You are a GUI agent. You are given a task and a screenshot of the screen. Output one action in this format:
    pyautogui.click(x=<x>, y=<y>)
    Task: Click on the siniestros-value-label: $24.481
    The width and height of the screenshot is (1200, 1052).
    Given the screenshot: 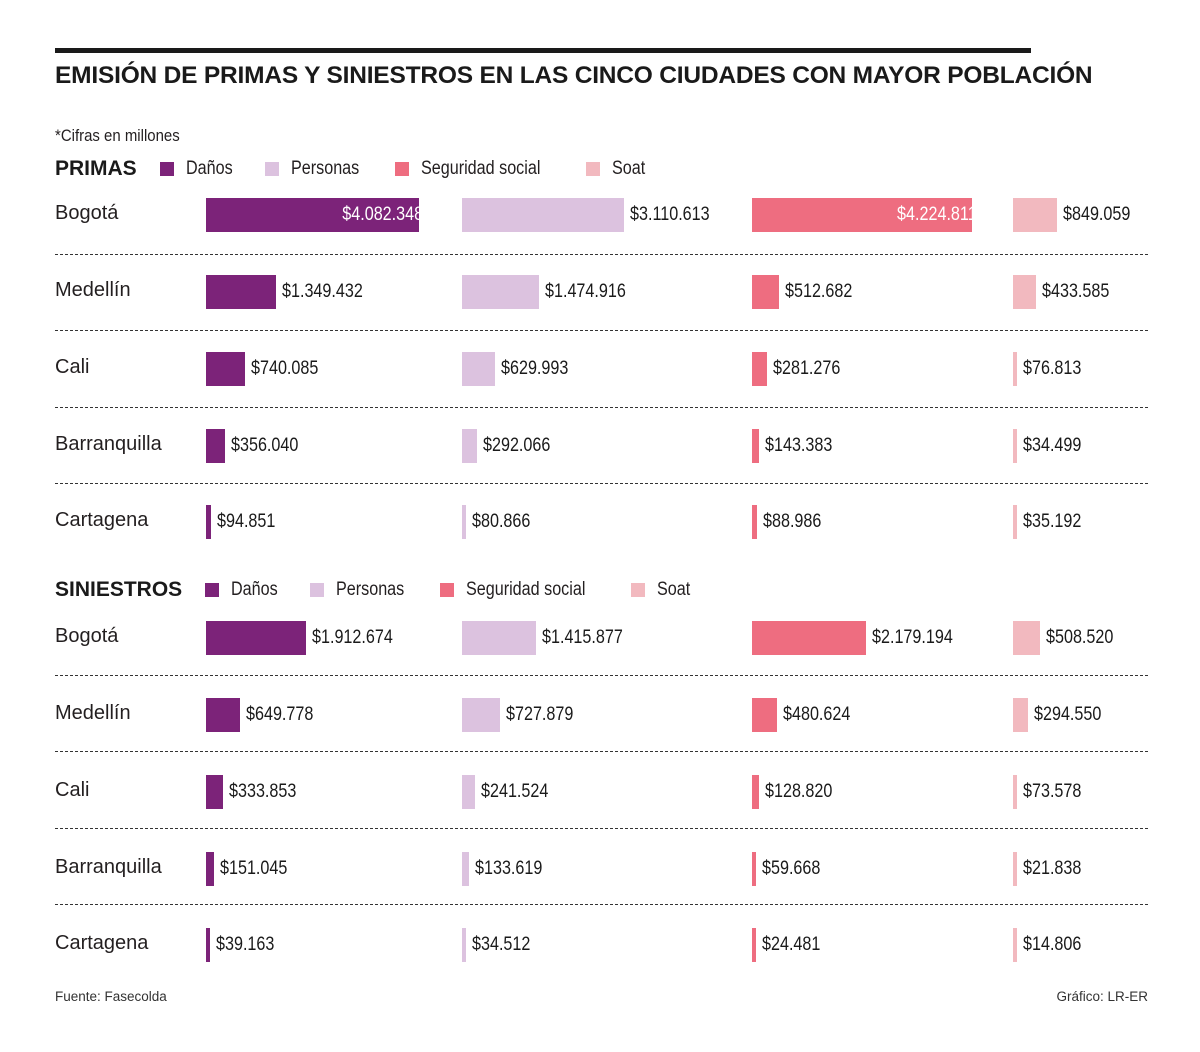 What is the action you would take?
    pyautogui.click(x=791, y=944)
    